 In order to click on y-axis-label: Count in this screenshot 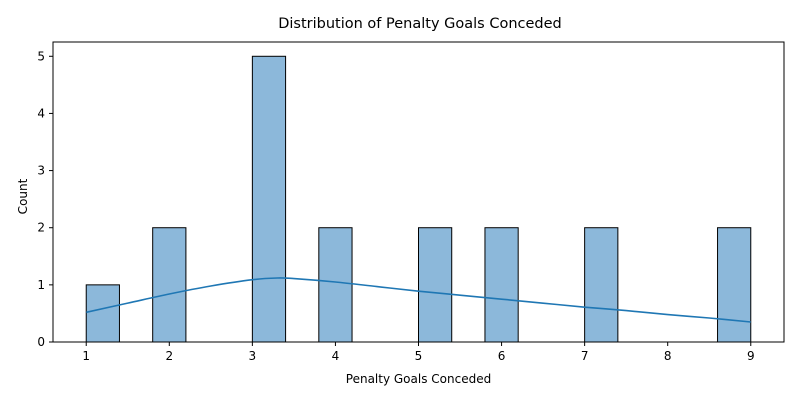, I will do `click(23, 196)`.